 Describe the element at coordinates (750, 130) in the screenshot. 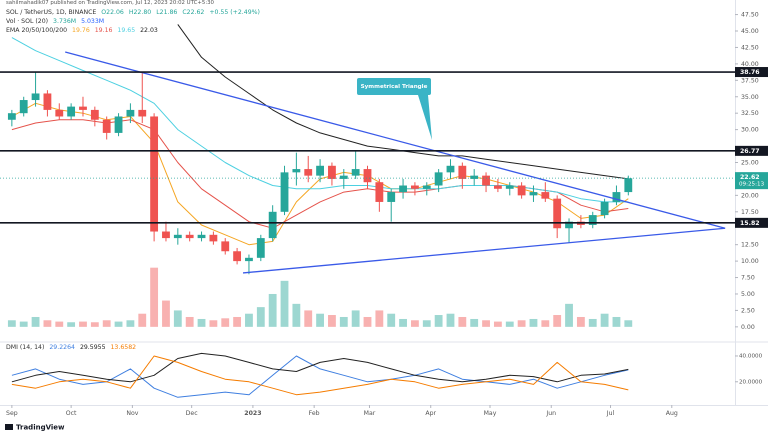

I see `y-tick-label: 30.00` at that location.